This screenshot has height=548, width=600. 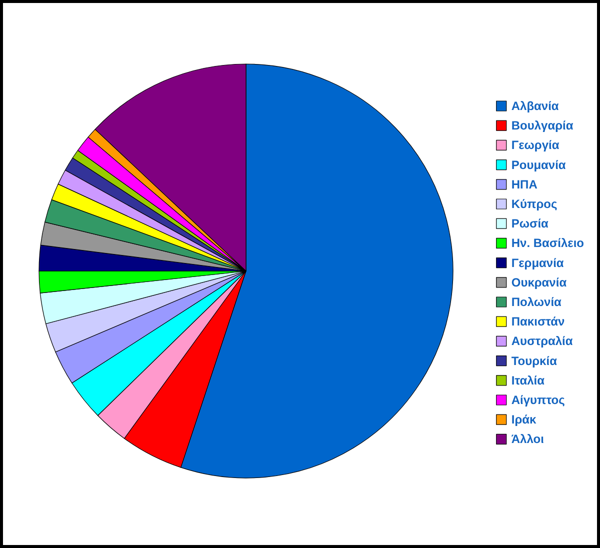 I want to click on legend-label: Αίγυπτος, so click(x=538, y=400).